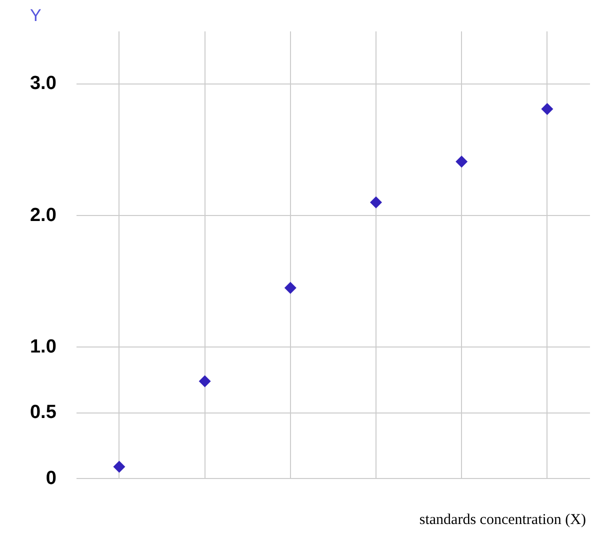 The image size is (600, 551). Describe the element at coordinates (43, 83) in the screenshot. I see `y-tick-label: 3.0` at that location.